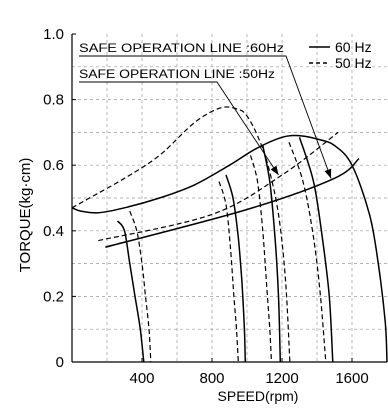 The height and width of the screenshot is (409, 388). I want to click on x-tick-label: 1600, so click(351, 378).